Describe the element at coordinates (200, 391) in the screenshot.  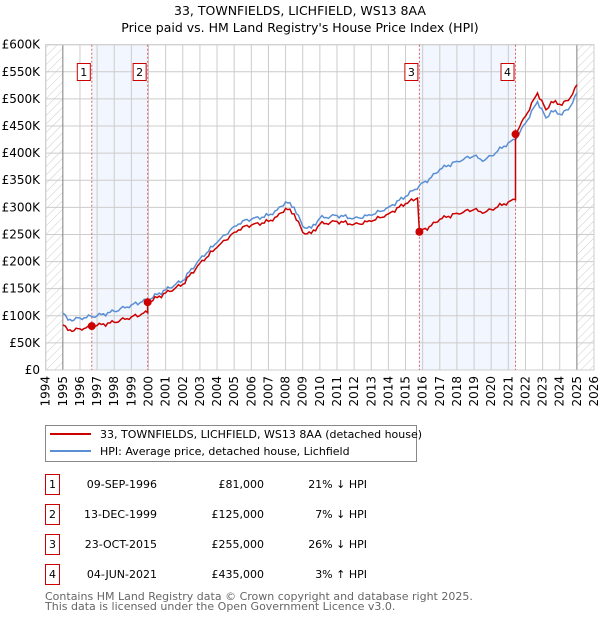
I see `x-tick-label: 2003` at that location.